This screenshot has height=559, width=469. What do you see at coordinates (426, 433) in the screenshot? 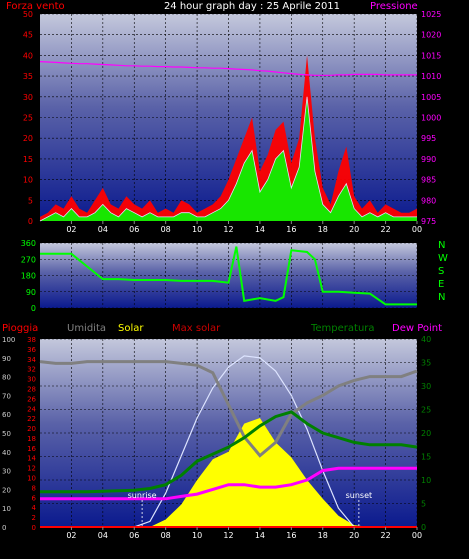
I see `temperature-tick-label: 20` at bounding box center [426, 433].